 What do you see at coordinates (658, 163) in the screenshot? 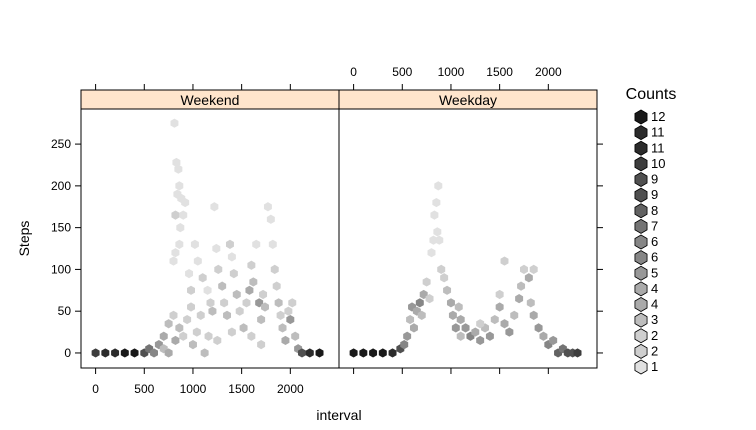
I see `legend-label: 10` at bounding box center [658, 163].